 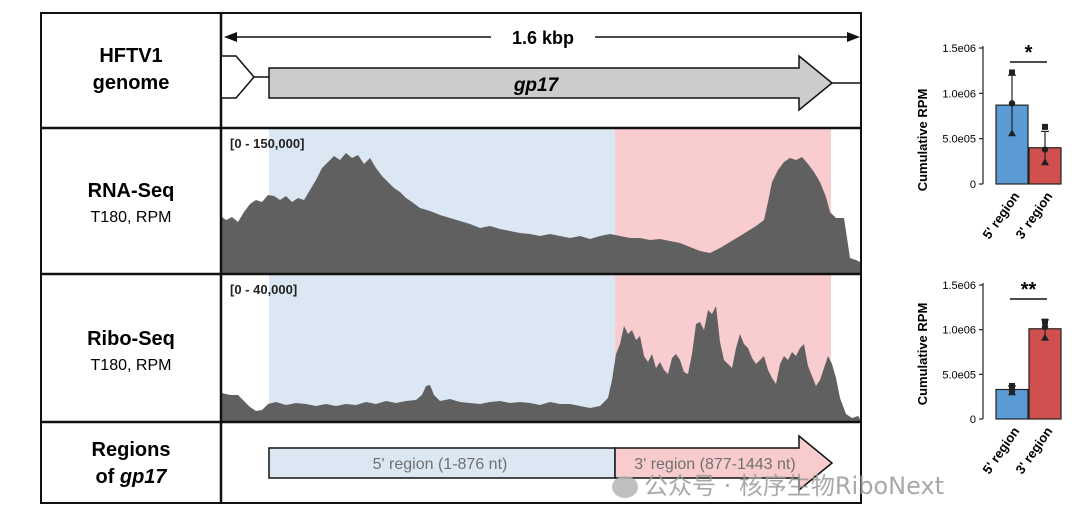 I want to click on ribo-coverage-area, so click(x=542, y=364).